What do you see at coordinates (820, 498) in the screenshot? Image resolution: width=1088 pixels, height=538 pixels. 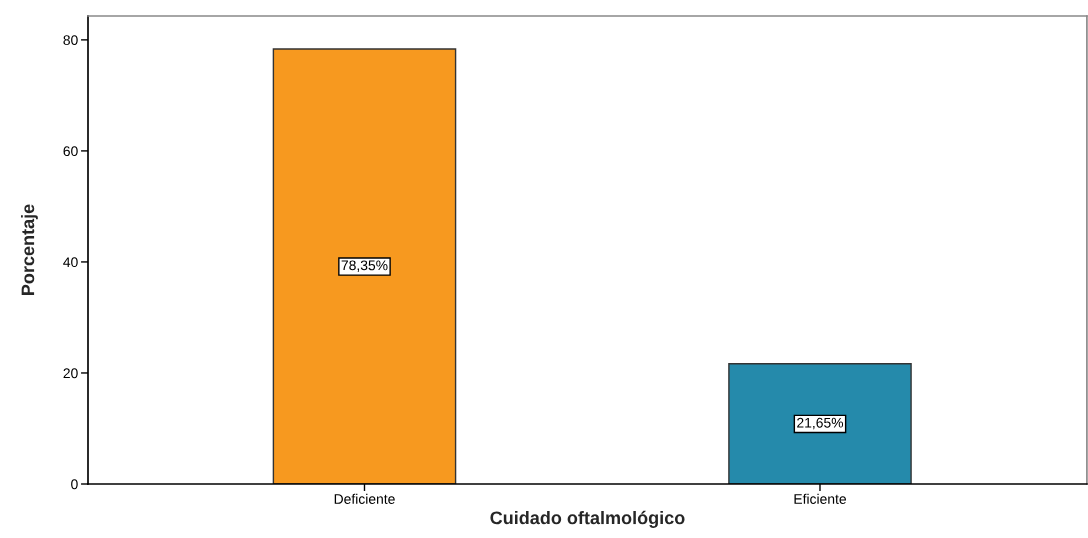 I see `x-tick-label: Eficiente` at bounding box center [820, 498].